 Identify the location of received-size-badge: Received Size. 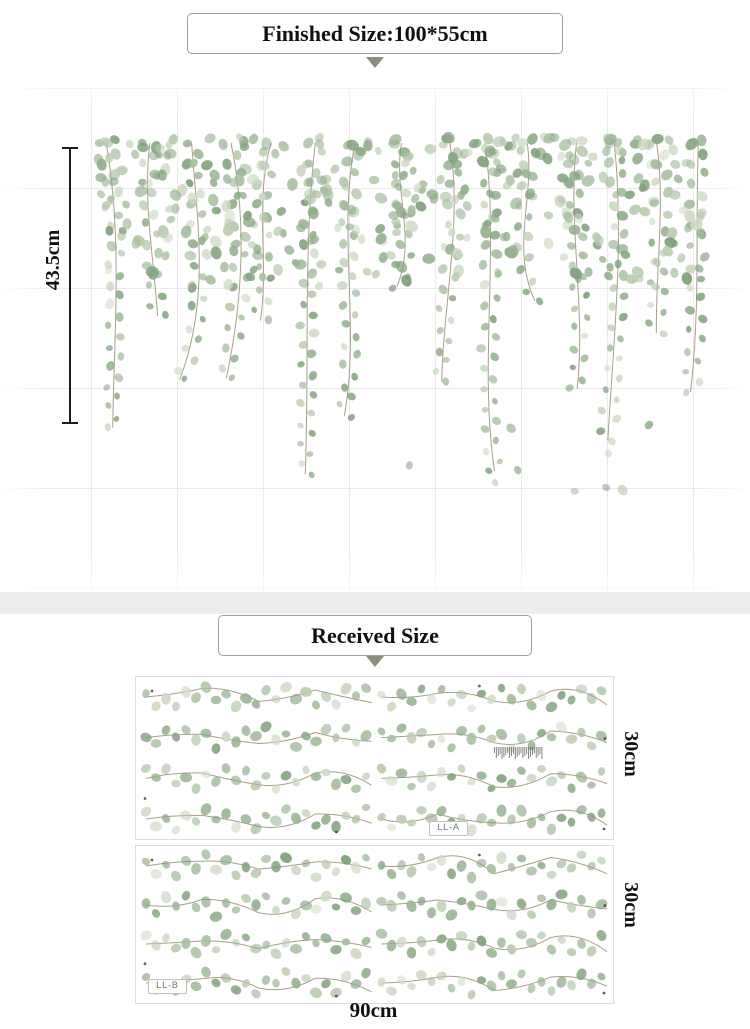
(375, 635).